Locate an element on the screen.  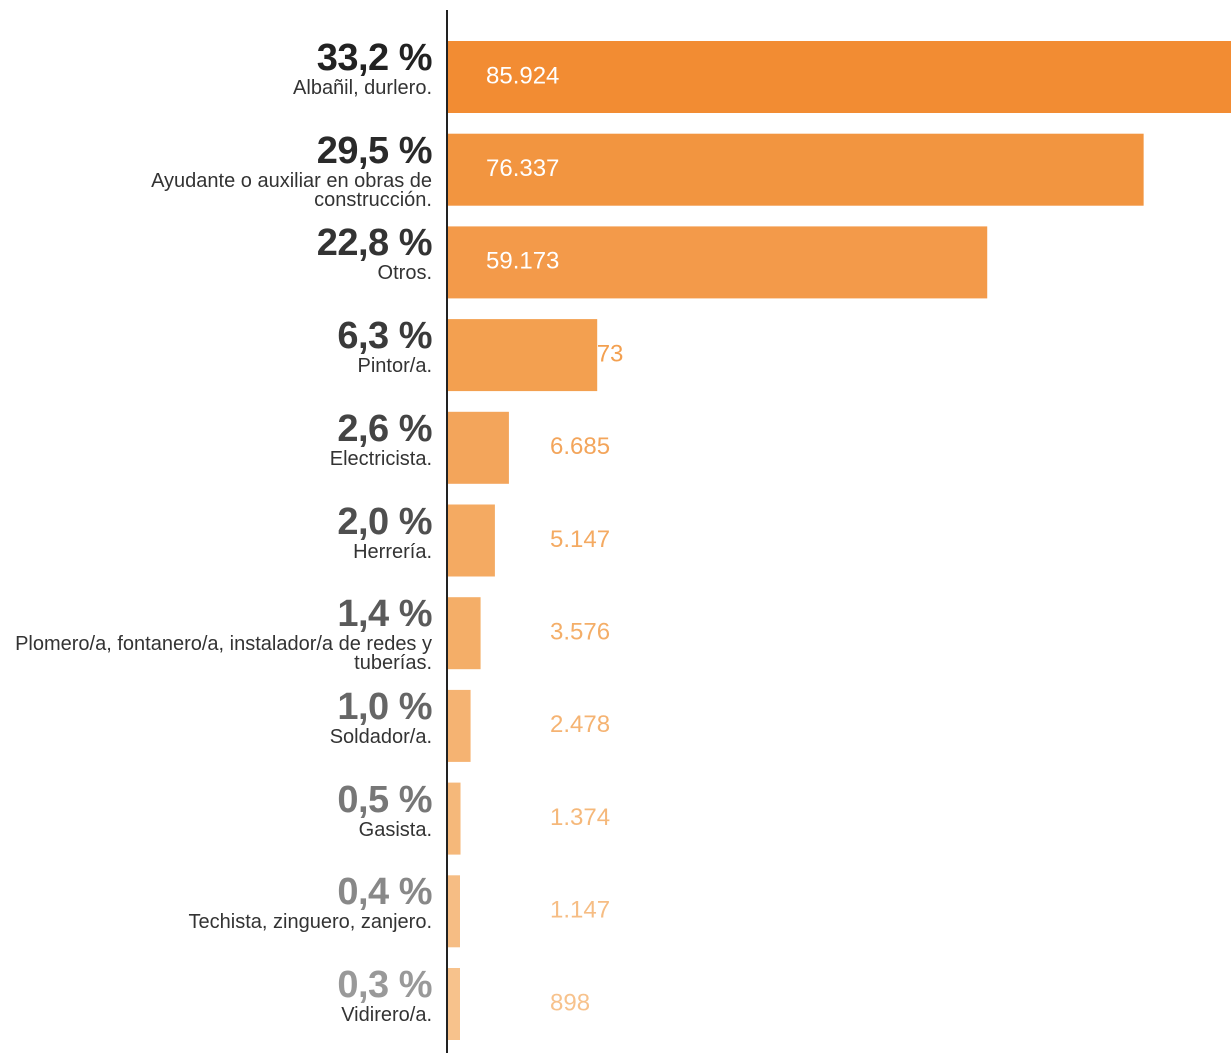
percentage-label: 33,2 % is located at coordinates (374, 58).